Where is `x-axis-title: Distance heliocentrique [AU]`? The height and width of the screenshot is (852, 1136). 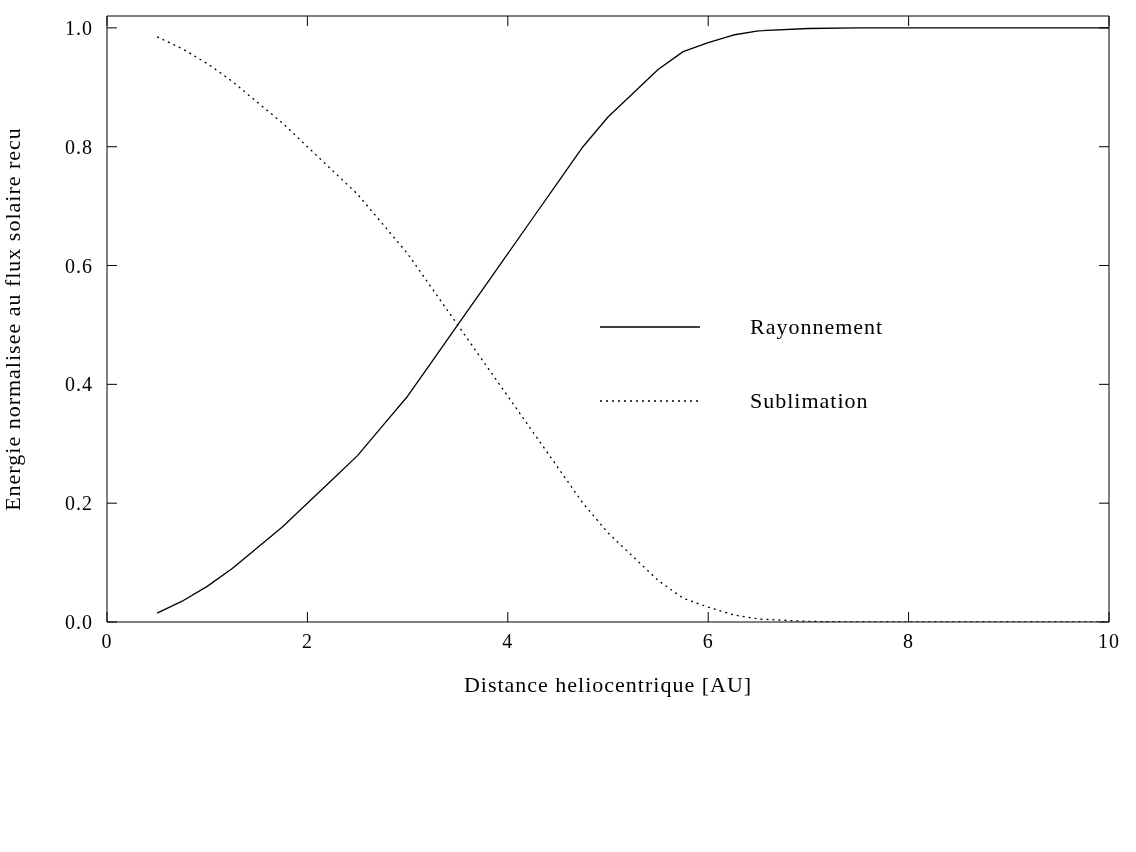 x-axis-title: Distance heliocentrique [AU] is located at coordinates (608, 684).